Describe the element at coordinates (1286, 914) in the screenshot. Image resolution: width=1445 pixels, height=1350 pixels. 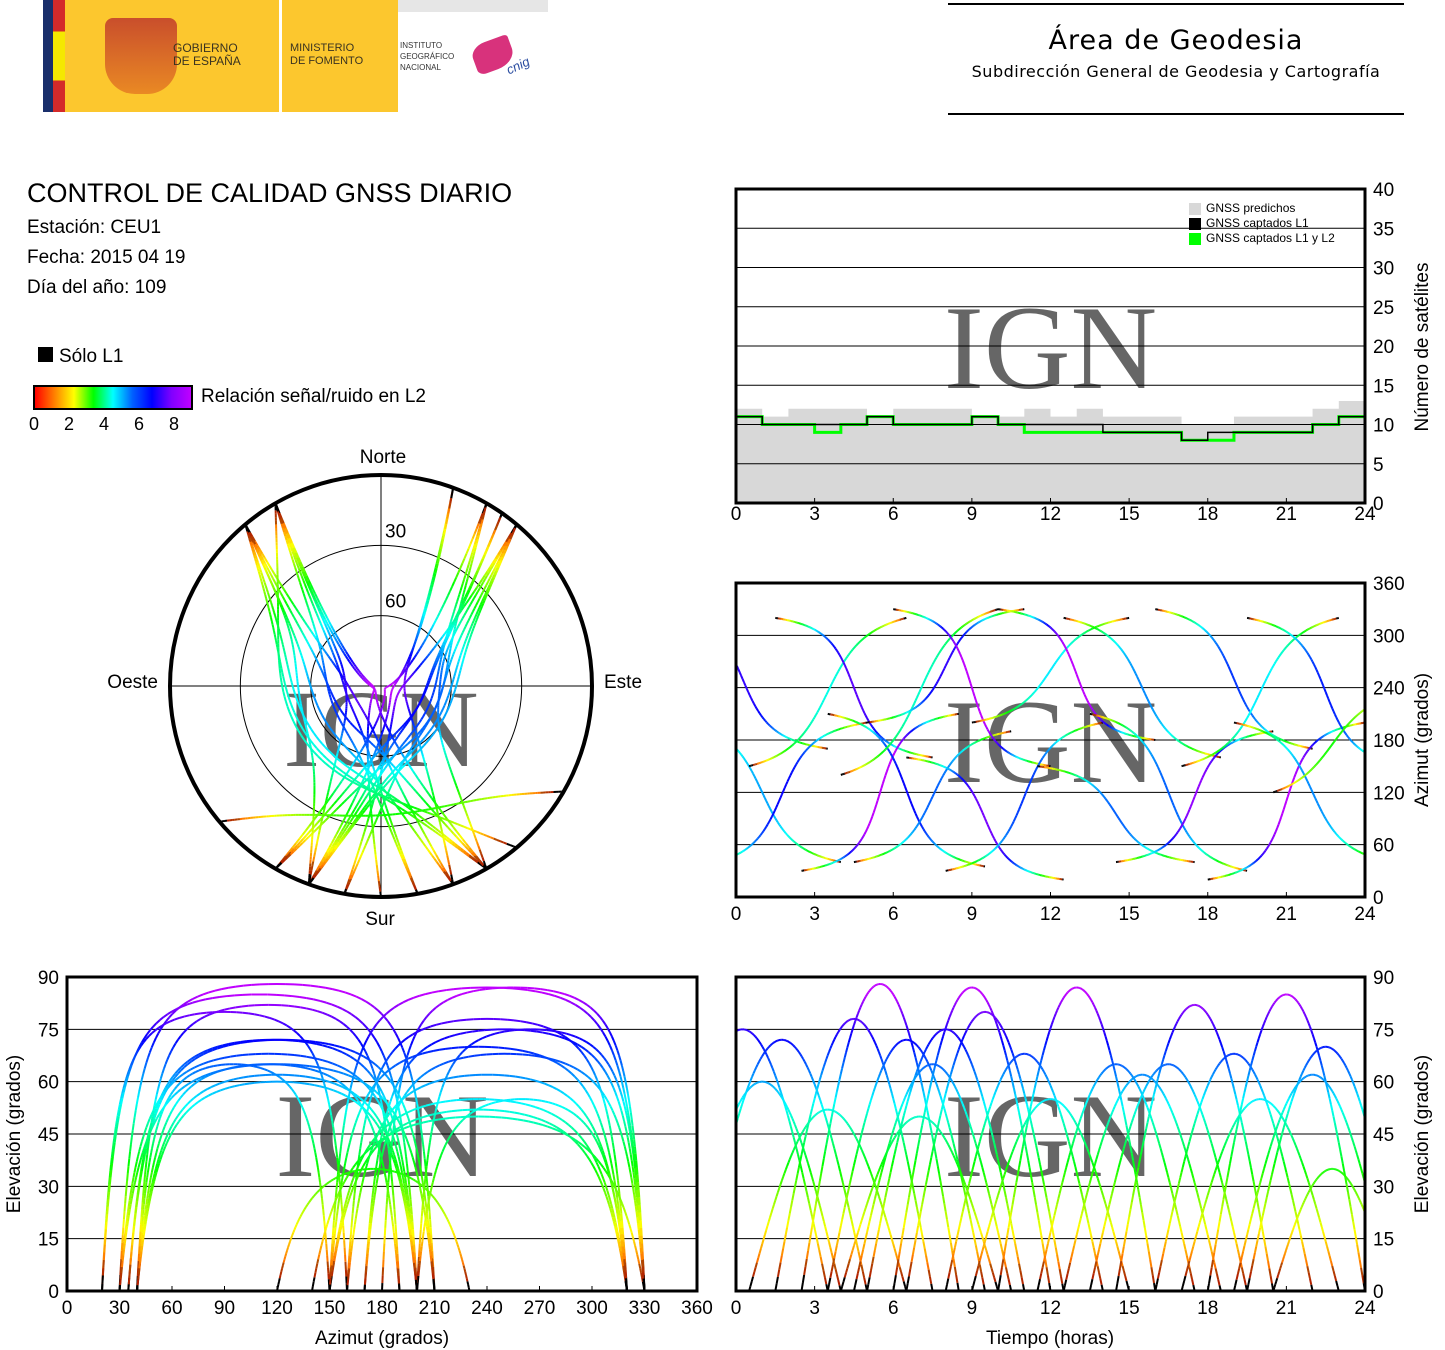
I see `x-tick-label: 21` at that location.